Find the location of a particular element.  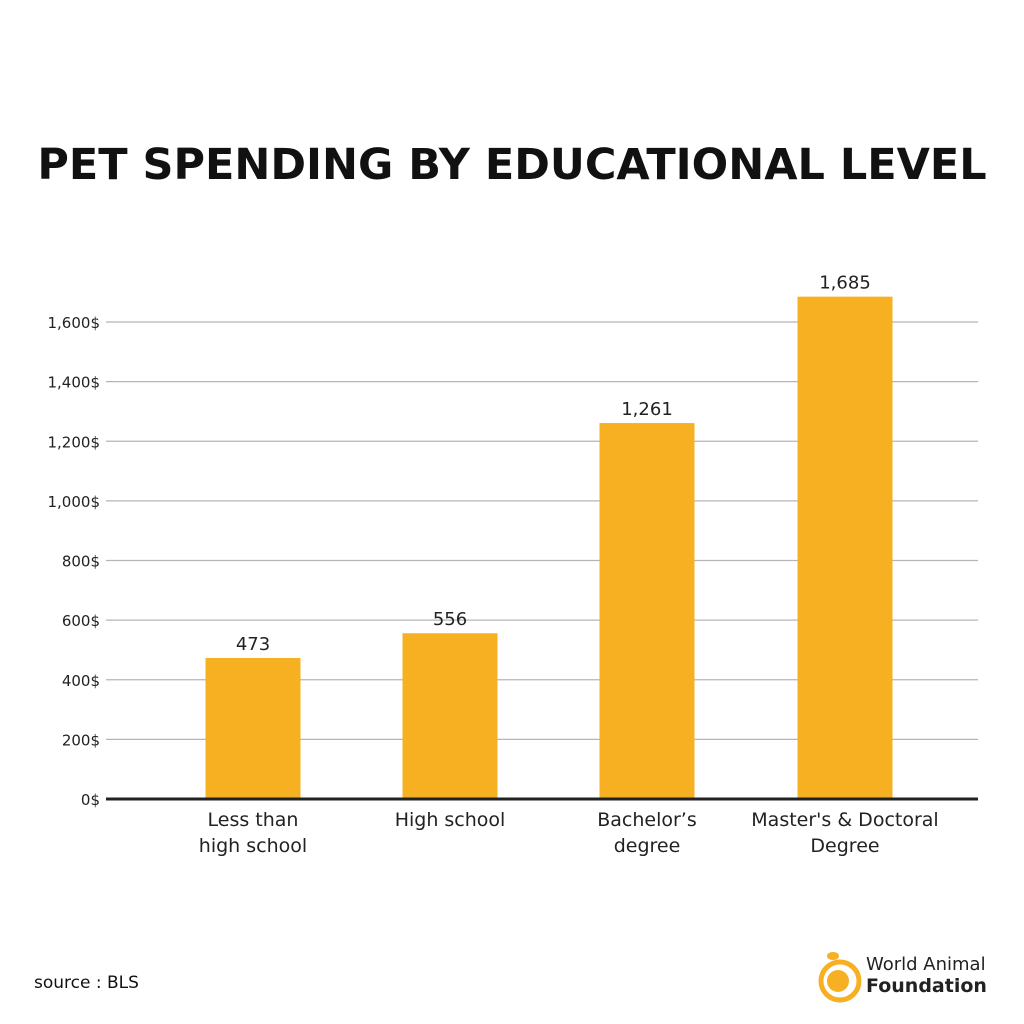

data-label: 473 is located at coordinates (253, 644).